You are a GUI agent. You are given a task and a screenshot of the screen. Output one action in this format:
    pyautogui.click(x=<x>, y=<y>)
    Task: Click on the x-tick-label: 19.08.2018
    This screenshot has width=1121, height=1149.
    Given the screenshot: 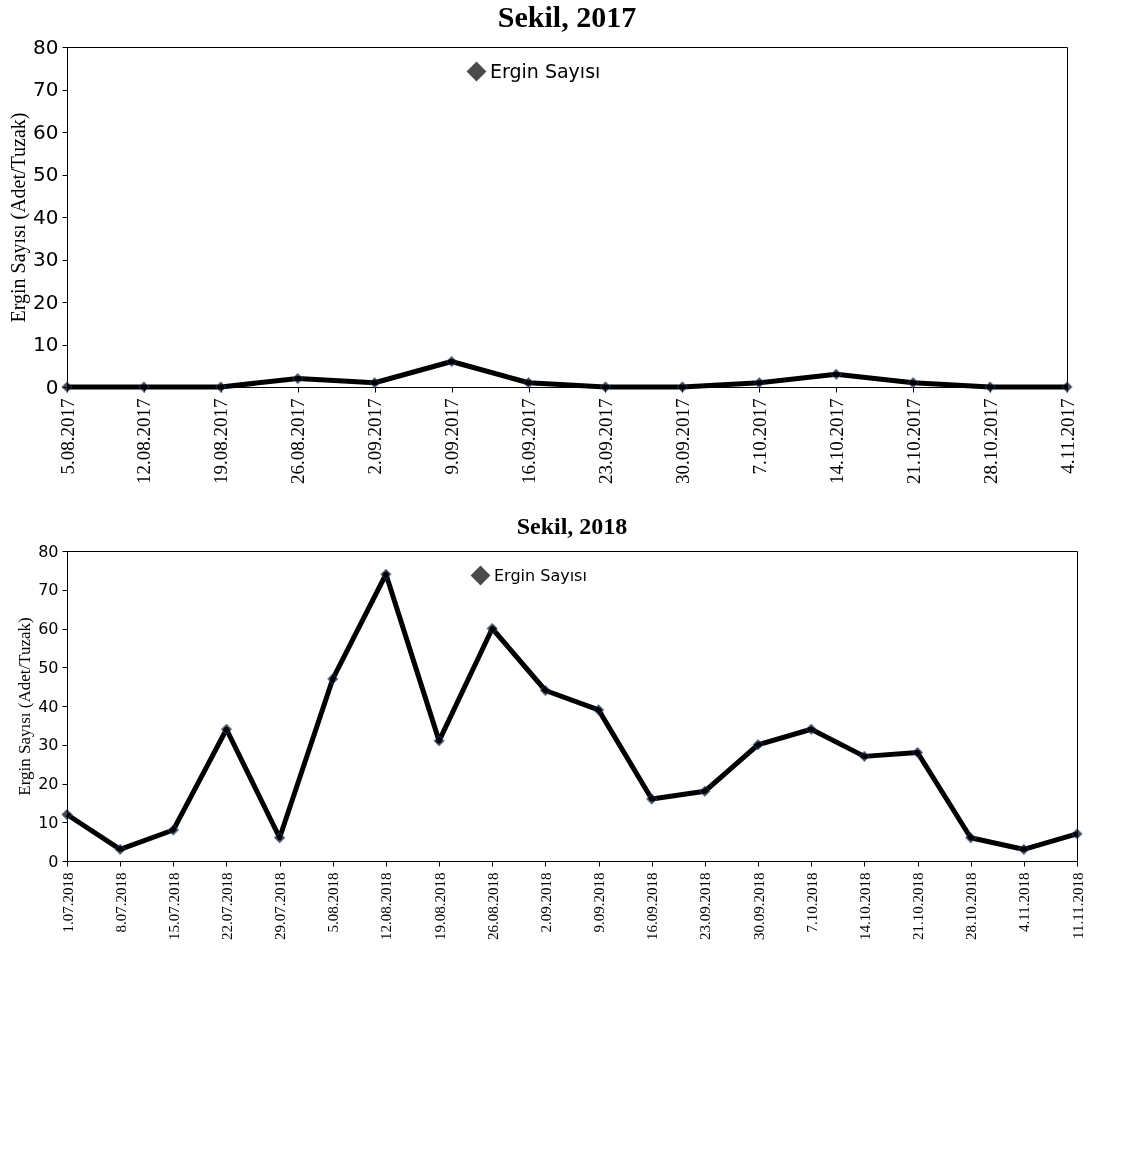 What is the action you would take?
    pyautogui.click(x=439, y=906)
    